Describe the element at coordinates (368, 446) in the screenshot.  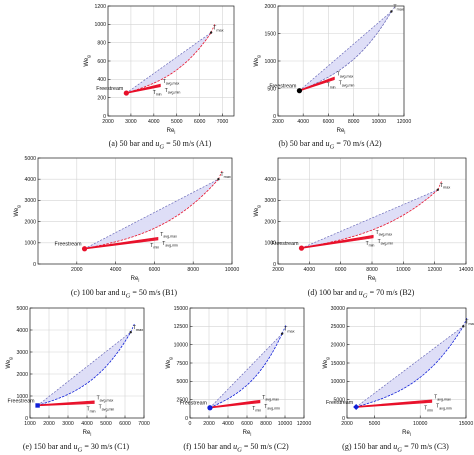
I see `caption-text: (g) 150 bar and` at that location.